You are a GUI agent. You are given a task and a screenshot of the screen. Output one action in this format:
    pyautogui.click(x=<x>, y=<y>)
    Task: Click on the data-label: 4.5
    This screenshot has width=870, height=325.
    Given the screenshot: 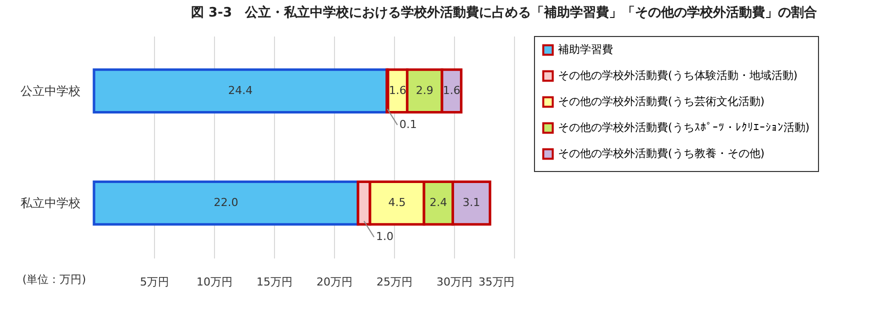 What is the action you would take?
    pyautogui.click(x=397, y=203)
    